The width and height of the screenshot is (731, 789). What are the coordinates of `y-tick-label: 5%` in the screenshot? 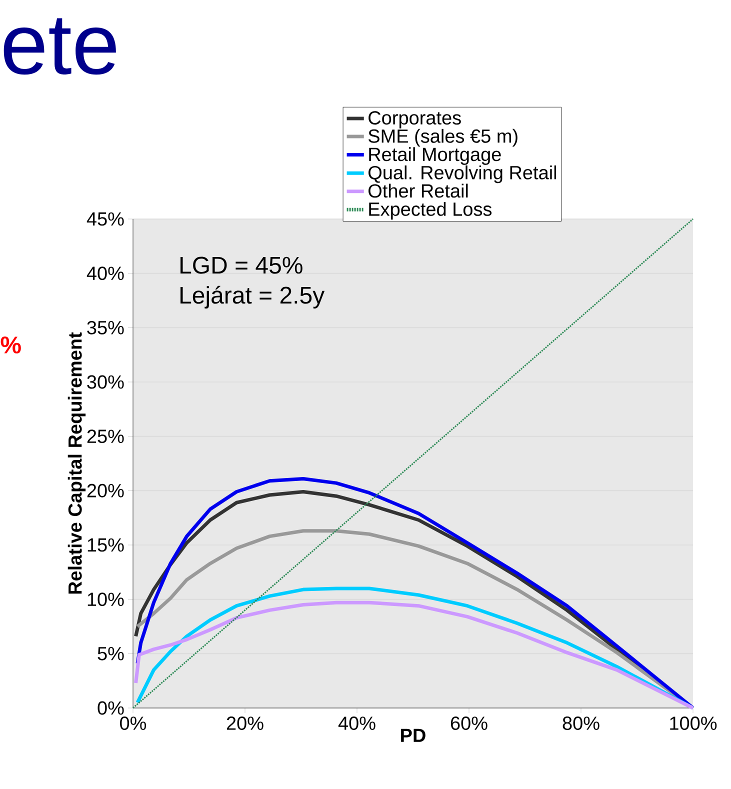 It's located at (111, 653).